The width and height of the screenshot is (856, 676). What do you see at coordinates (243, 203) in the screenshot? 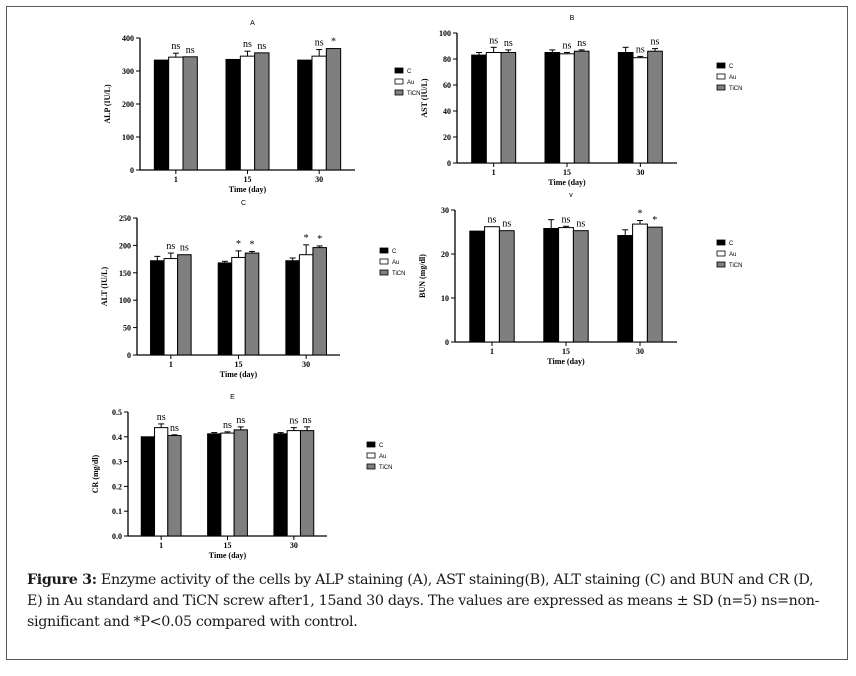
I see `chart-title: C` at bounding box center [243, 203].